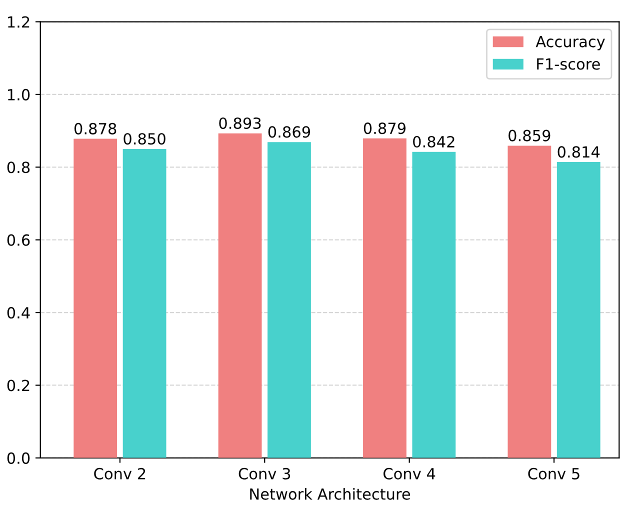 This screenshot has width=621, height=506. I want to click on data-label: 0.859, so click(529, 136).